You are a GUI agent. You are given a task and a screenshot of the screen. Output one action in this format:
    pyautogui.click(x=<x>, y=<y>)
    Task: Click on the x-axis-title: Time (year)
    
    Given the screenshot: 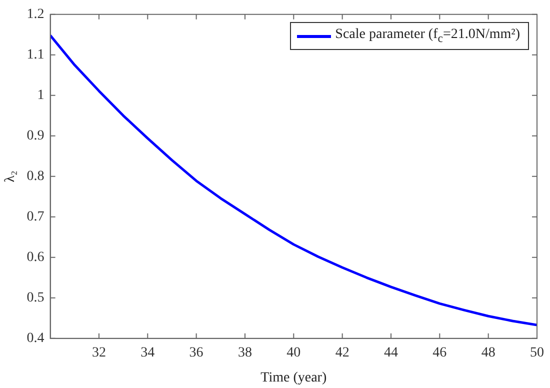 What is the action you would take?
    pyautogui.click(x=293, y=378)
    